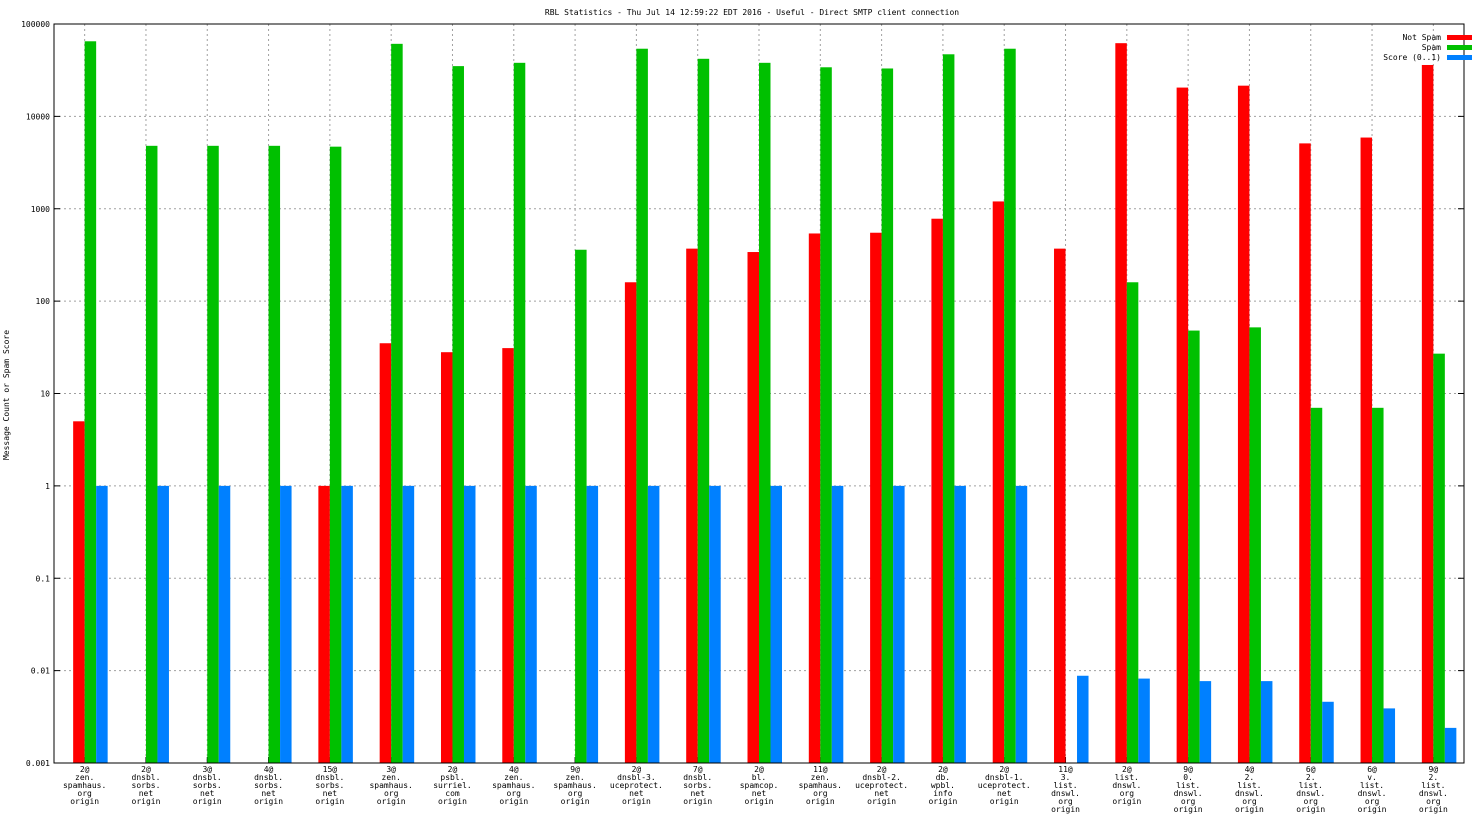 This screenshot has height=828, width=1472. I want to click on legend-swatch, so click(1459, 37).